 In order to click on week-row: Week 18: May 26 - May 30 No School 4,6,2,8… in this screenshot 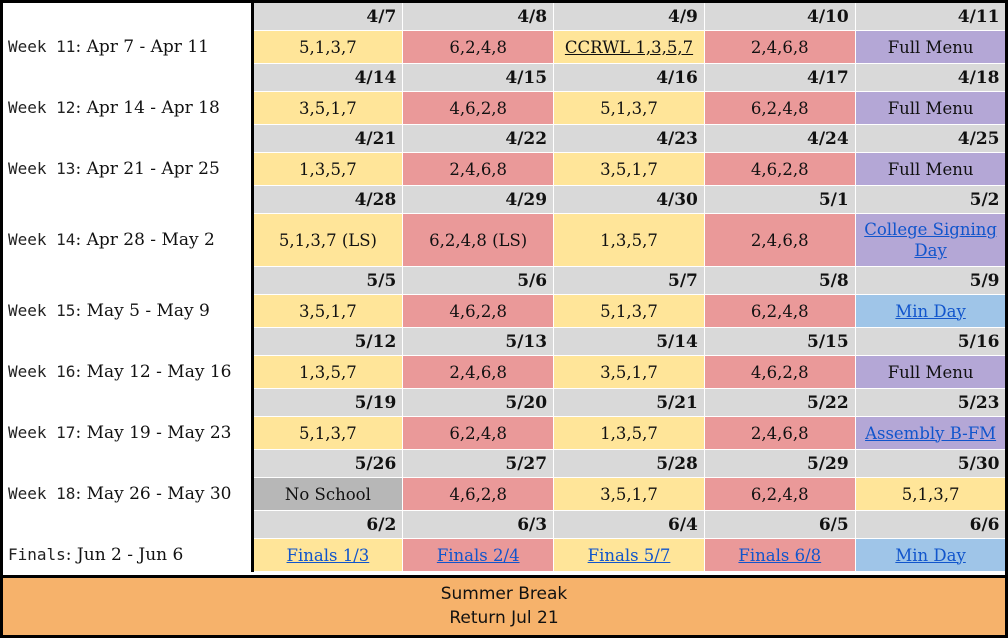, I will do `click(504, 494)`.